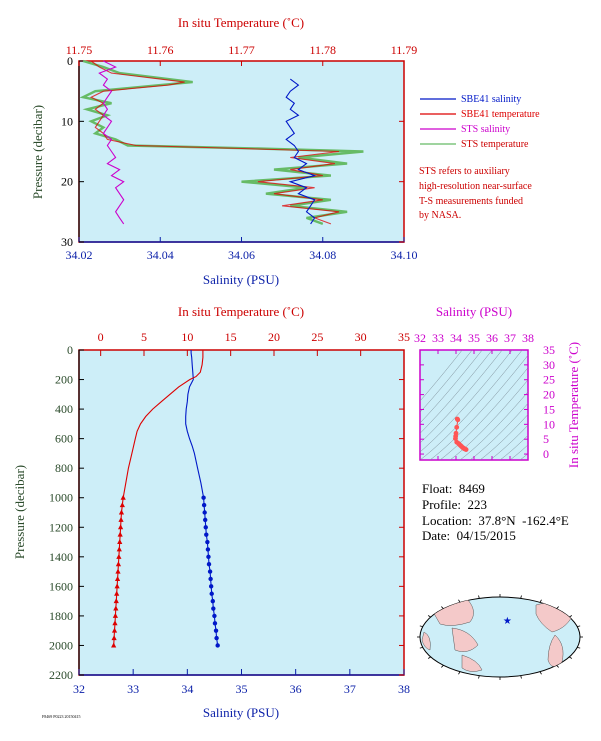 The height and width of the screenshot is (741, 601). Describe the element at coordinates (474, 338) in the screenshot. I see `ts-top-tick-label: 35` at that location.